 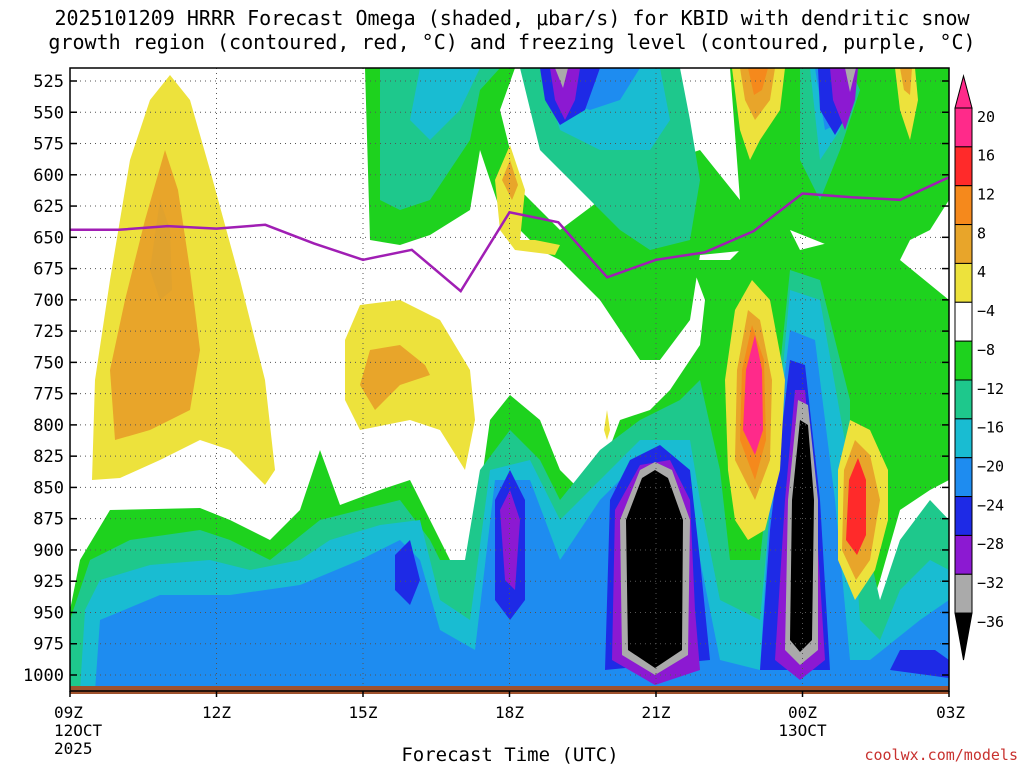 I want to click on omega-shade-plus8-mid, so click(x=395, y=377).